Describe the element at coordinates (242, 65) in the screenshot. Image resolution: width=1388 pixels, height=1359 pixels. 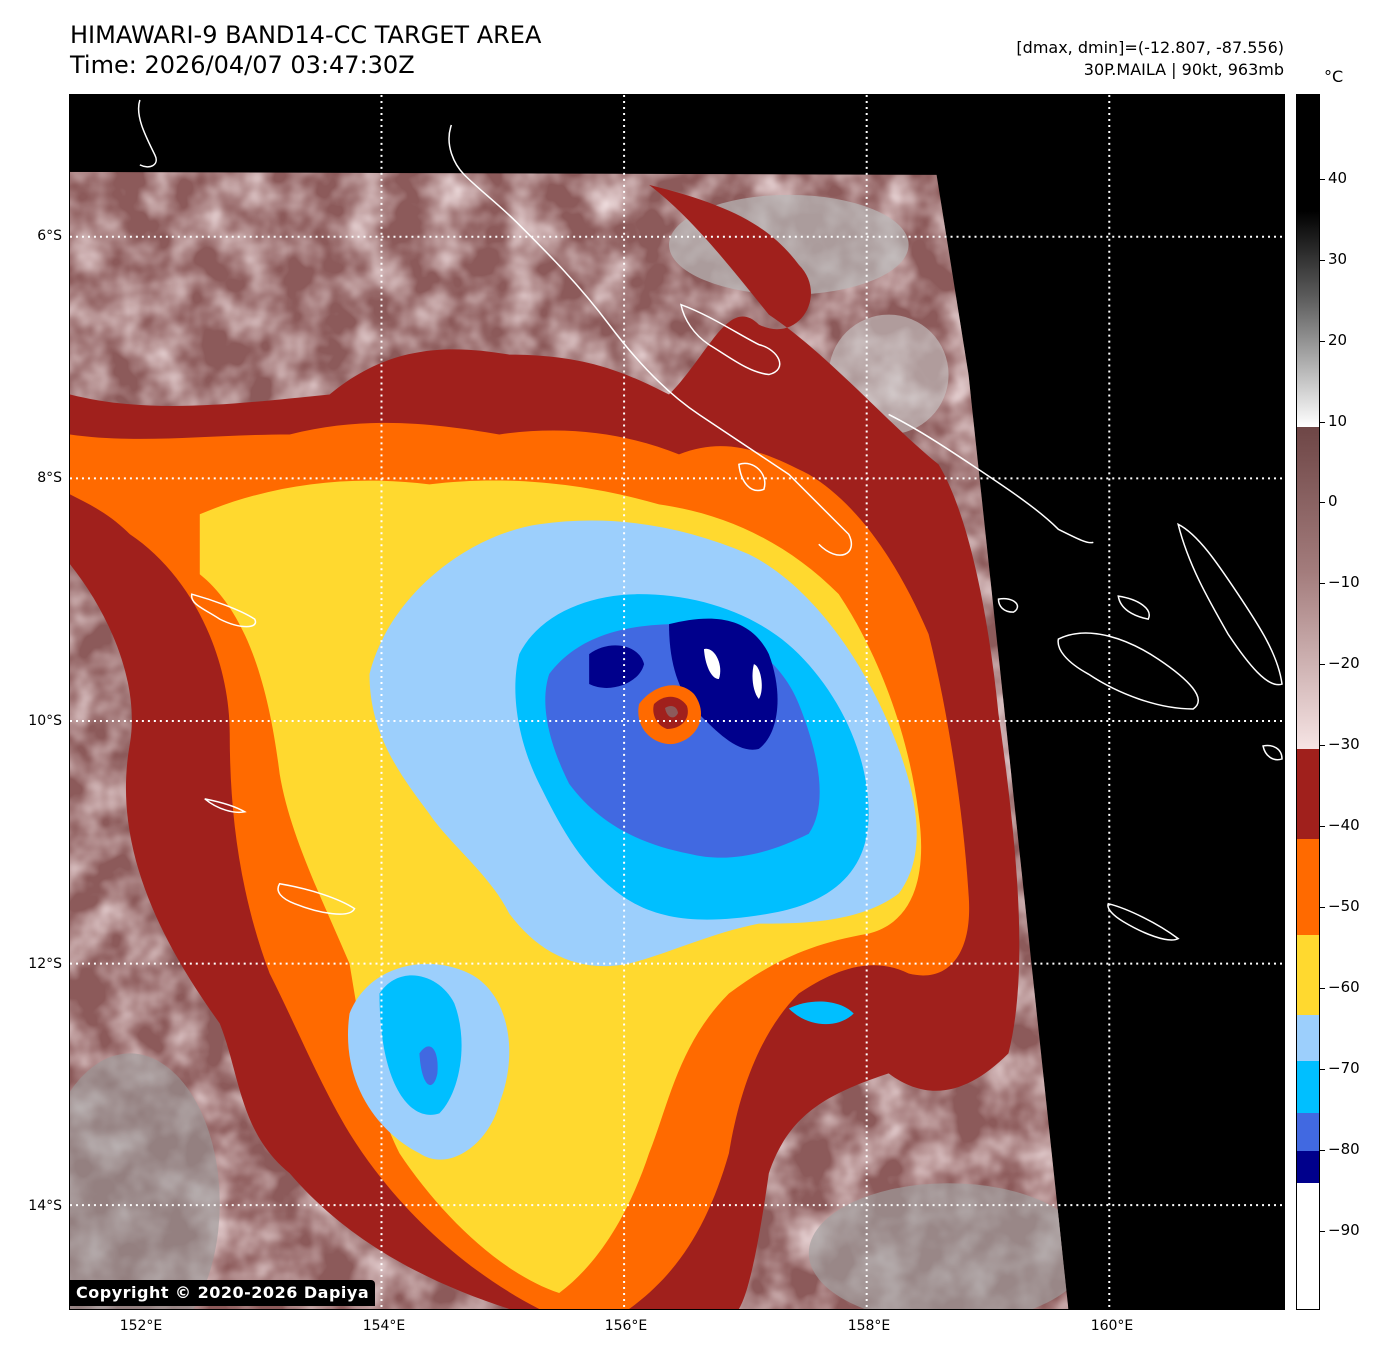
I see `title-line-2: Time: 2026/04/07 03:47:30Z` at that location.